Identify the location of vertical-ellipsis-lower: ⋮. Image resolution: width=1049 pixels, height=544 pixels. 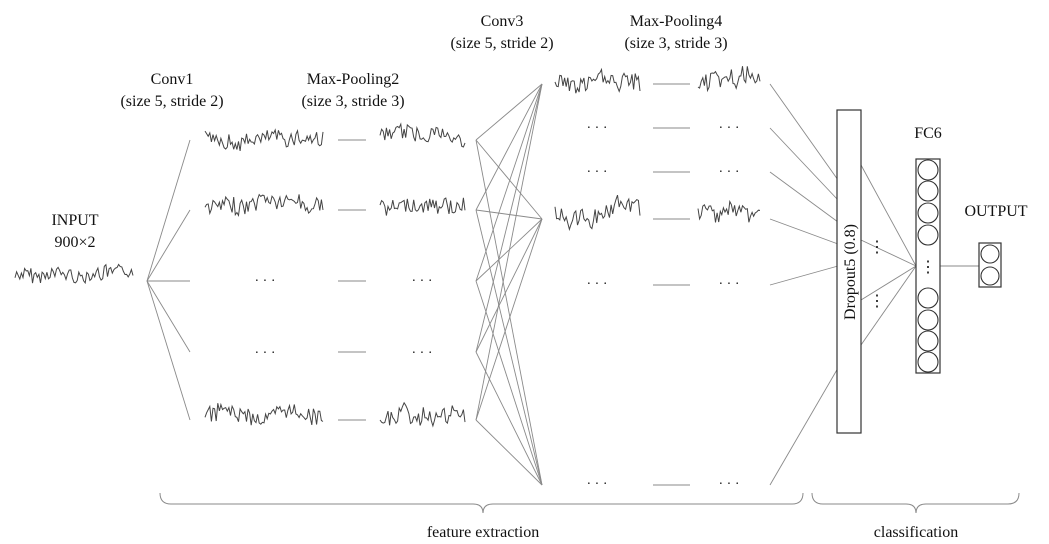
(877, 301).